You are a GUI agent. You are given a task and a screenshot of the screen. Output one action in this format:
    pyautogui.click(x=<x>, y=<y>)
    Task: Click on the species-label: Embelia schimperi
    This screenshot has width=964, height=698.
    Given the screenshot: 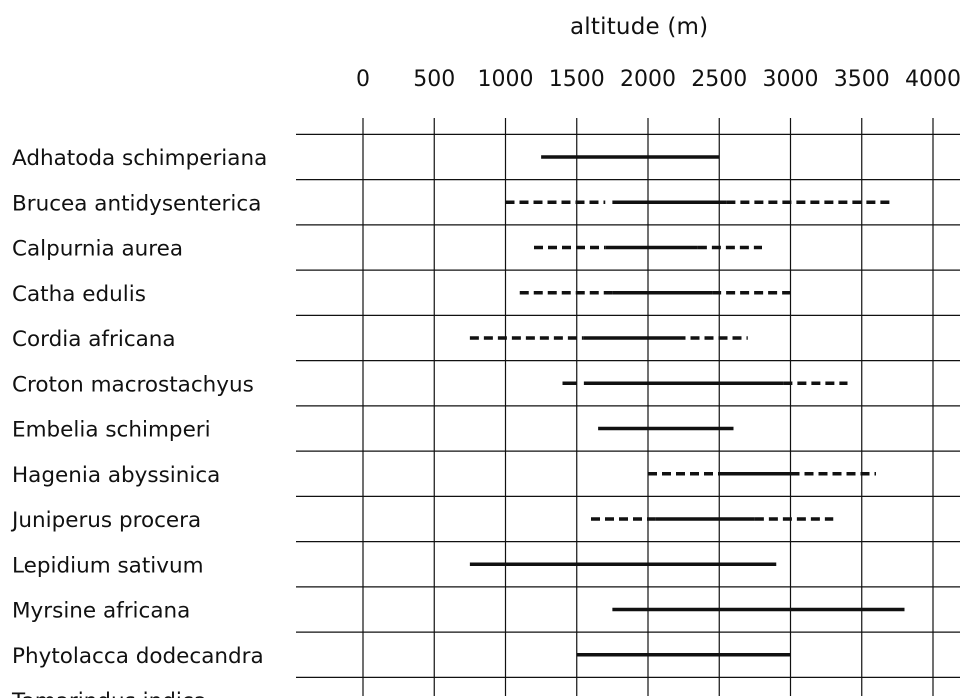 What is the action you would take?
    pyautogui.click(x=111, y=430)
    